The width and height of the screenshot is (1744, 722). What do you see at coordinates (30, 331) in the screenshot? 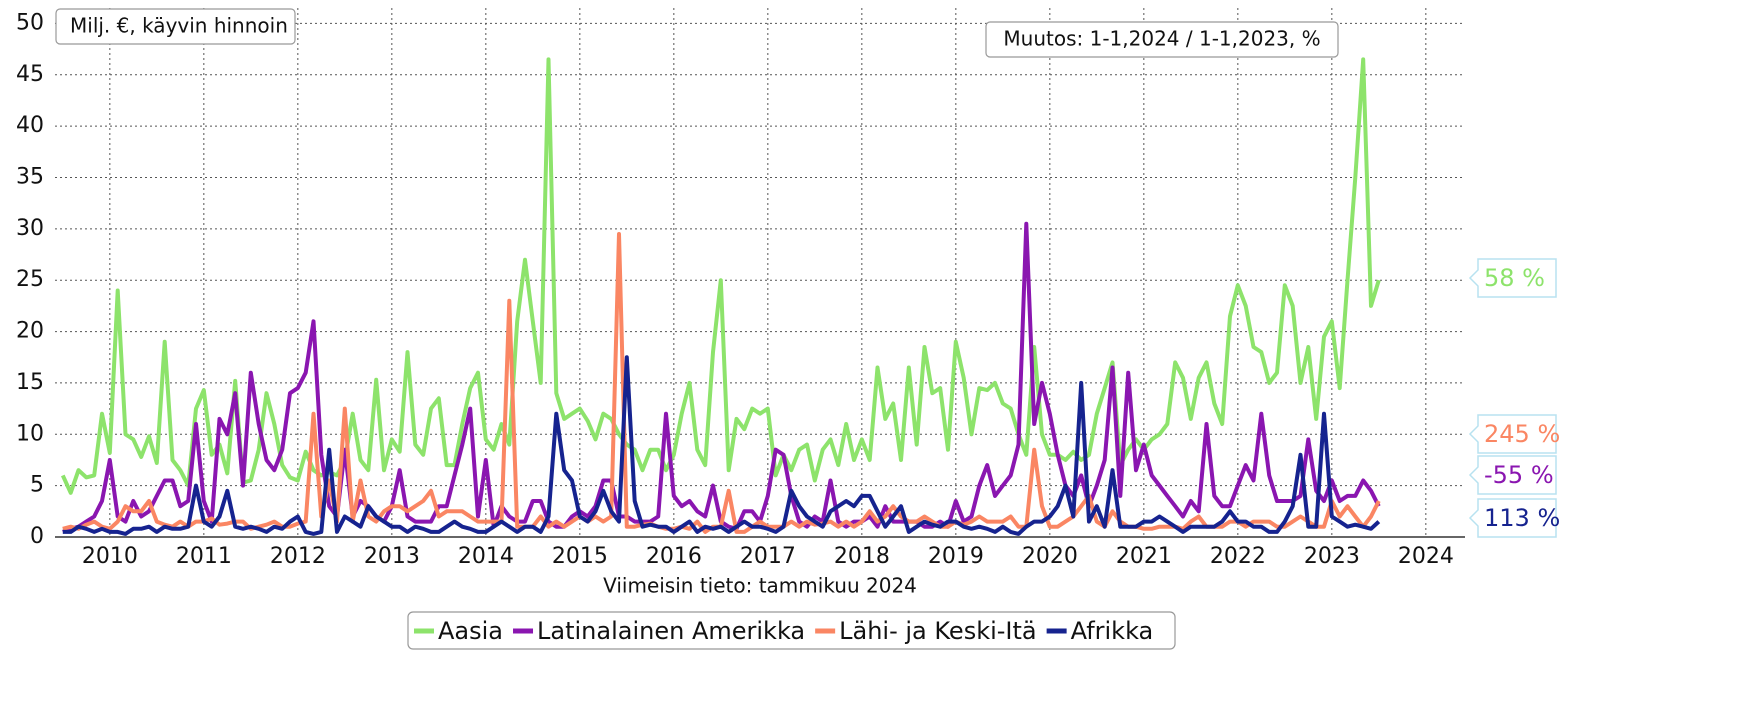
I see `y-tick-label: 20` at bounding box center [30, 331].